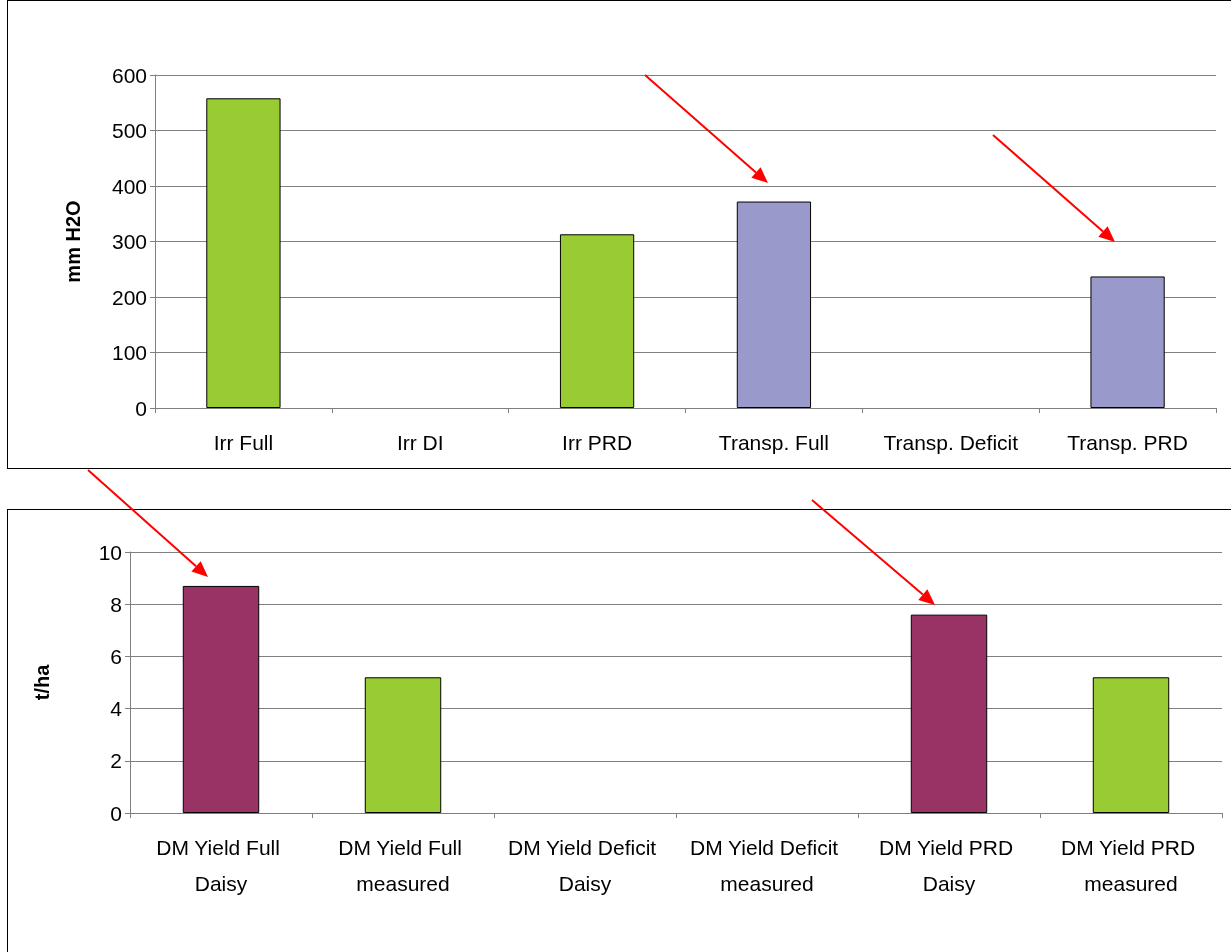  What do you see at coordinates (116, 604) in the screenshot?
I see `y-tick-label: 8` at bounding box center [116, 604].